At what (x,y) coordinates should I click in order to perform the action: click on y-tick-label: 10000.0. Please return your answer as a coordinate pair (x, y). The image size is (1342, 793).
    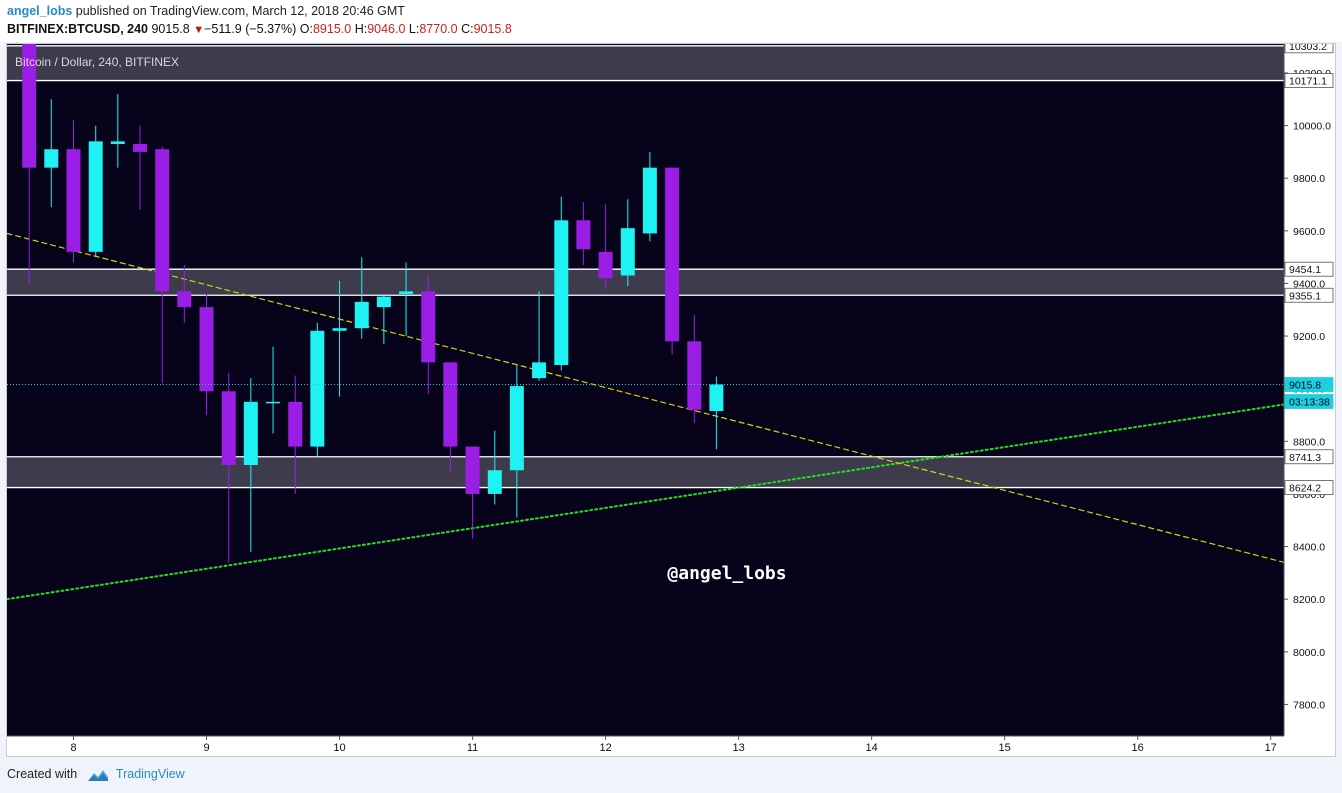
    Looking at the image, I should click on (1312, 127).